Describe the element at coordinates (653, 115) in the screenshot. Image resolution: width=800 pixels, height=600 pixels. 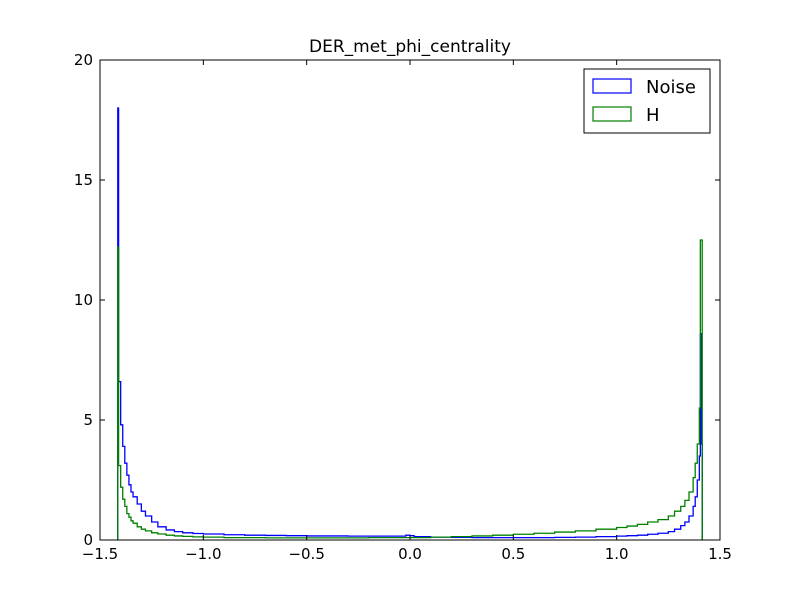
I see `legend-label-1: H` at that location.